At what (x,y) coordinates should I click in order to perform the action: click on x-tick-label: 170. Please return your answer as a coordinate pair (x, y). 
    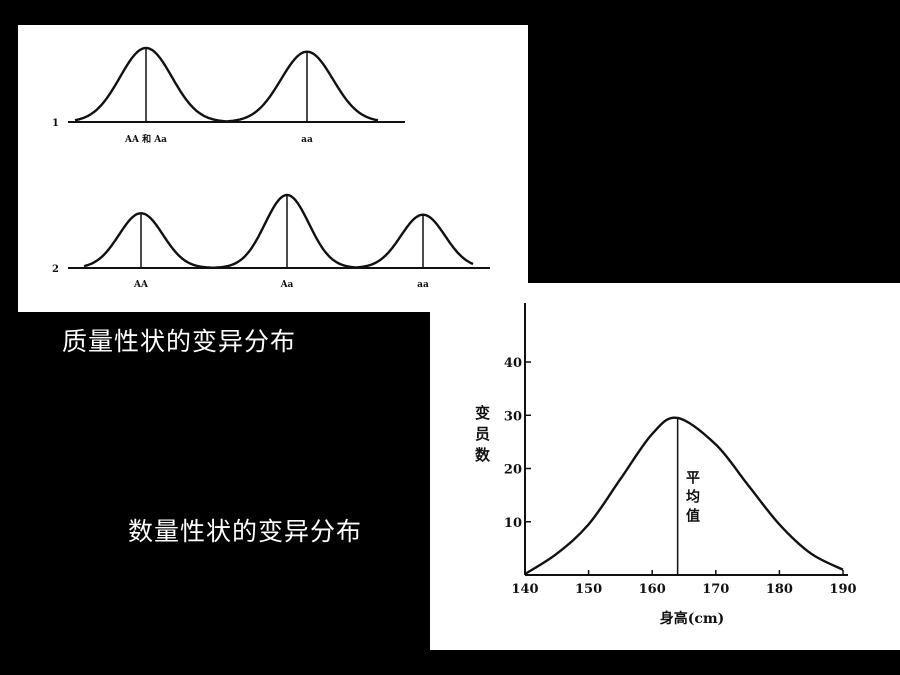
    Looking at the image, I should click on (715, 589).